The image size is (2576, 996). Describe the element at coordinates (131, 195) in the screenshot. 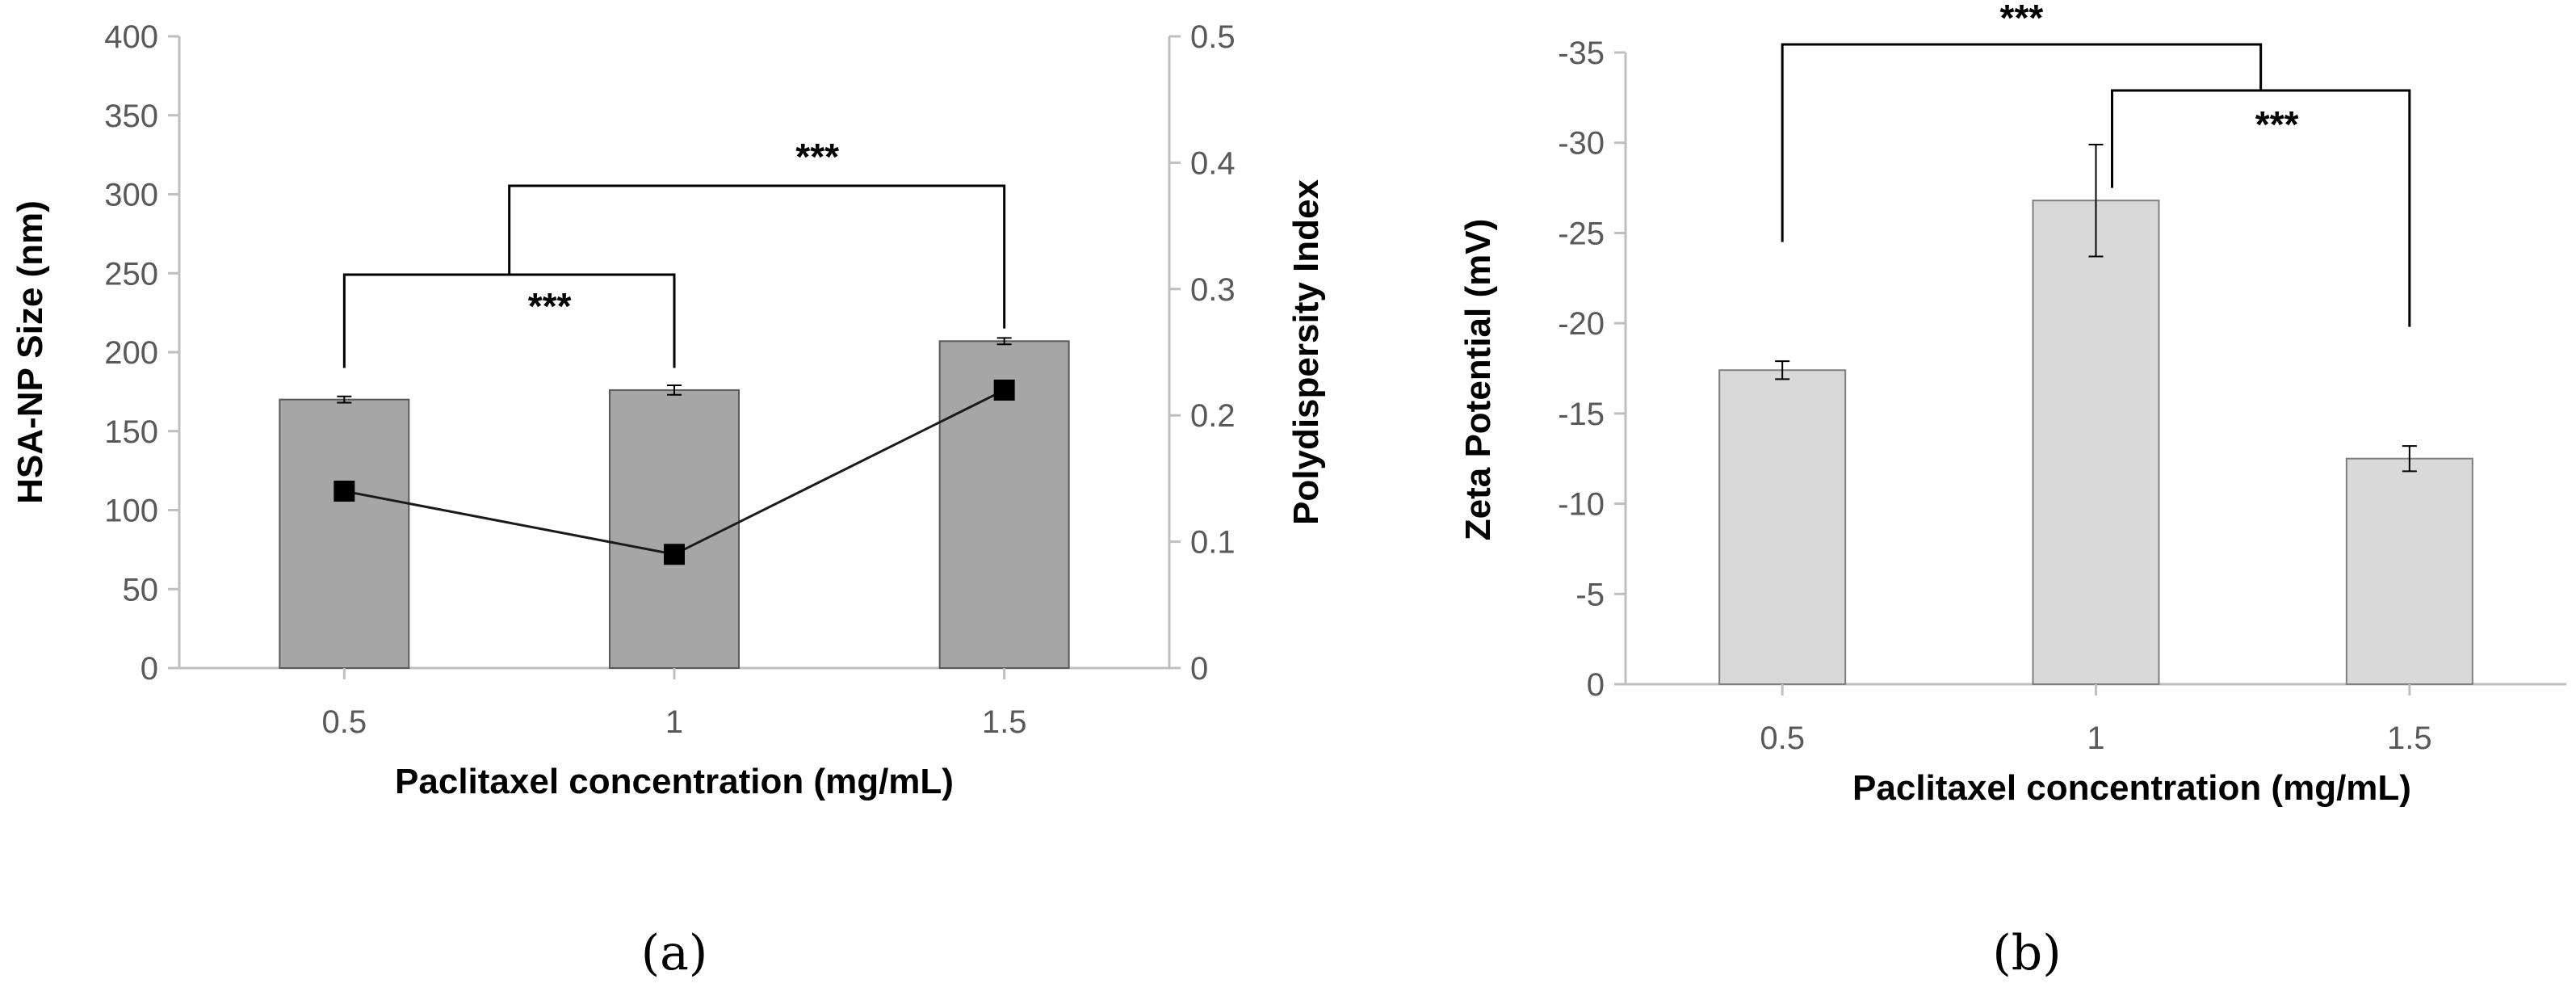

I see `left-y-tick-label: 300` at that location.